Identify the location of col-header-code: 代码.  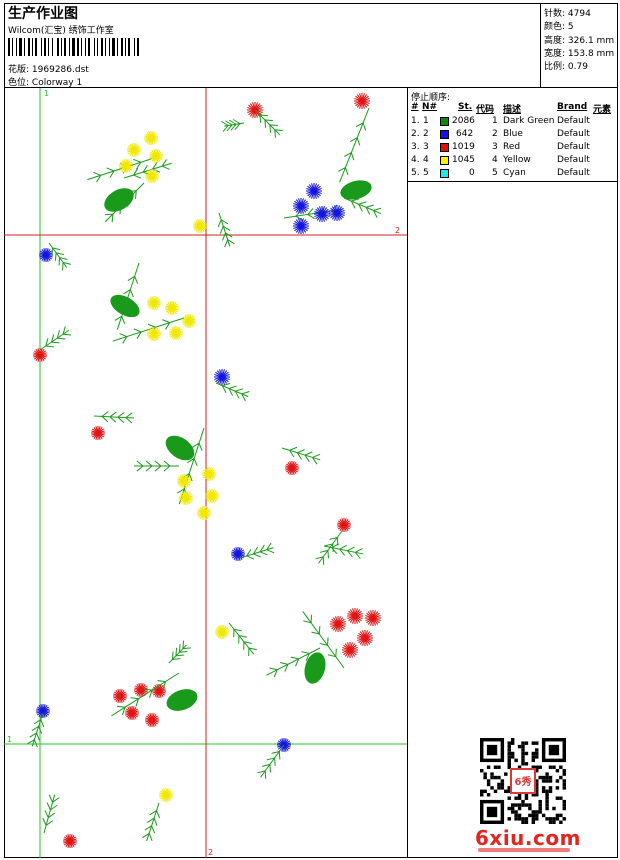
(485, 110).